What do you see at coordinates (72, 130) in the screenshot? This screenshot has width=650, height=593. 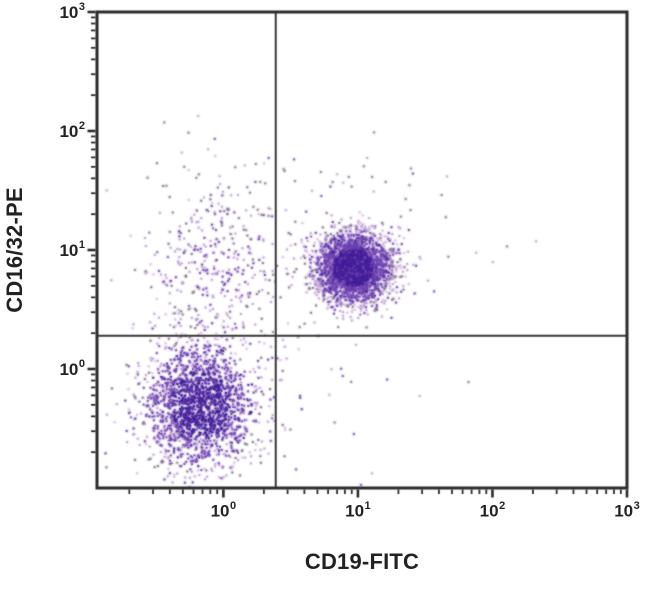 I see `y-tick-label-10e2: 10²` at bounding box center [72, 130].